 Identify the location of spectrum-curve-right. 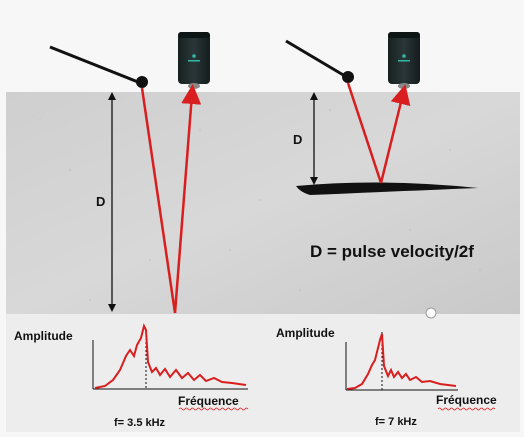
(401, 361).